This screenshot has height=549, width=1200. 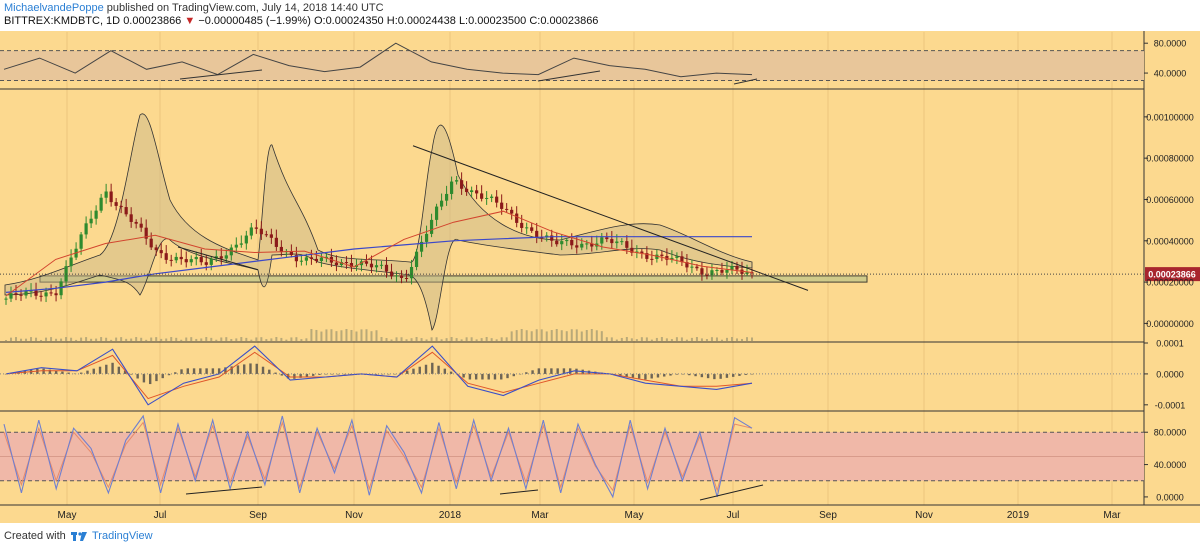 I want to click on tradingview-brand-link: TradingView, so click(x=122, y=536).